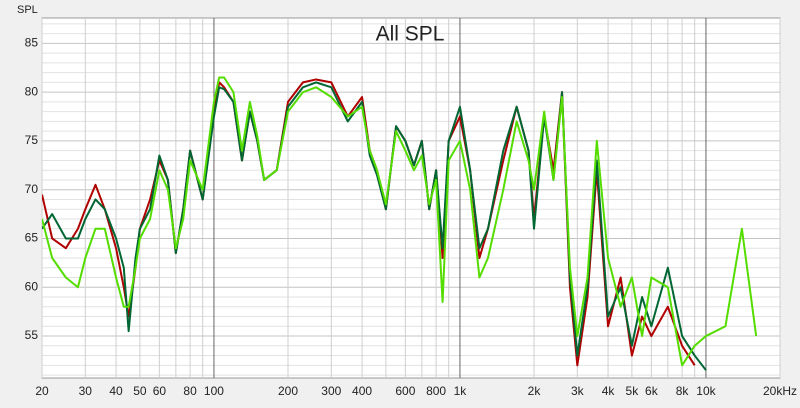 This screenshot has height=408, width=800. Describe the element at coordinates (461, 391) in the screenshot. I see `x-tick-label: 1k` at that location.